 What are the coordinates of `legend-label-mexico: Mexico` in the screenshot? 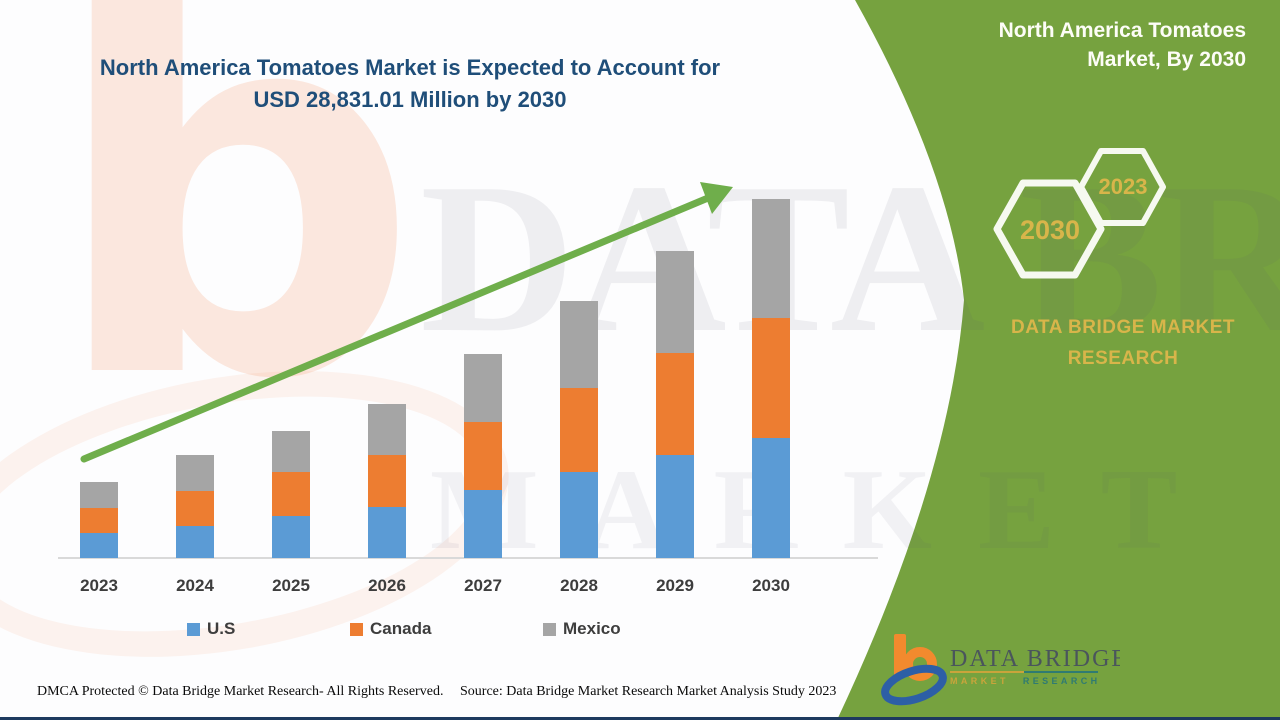 It's located at (592, 628).